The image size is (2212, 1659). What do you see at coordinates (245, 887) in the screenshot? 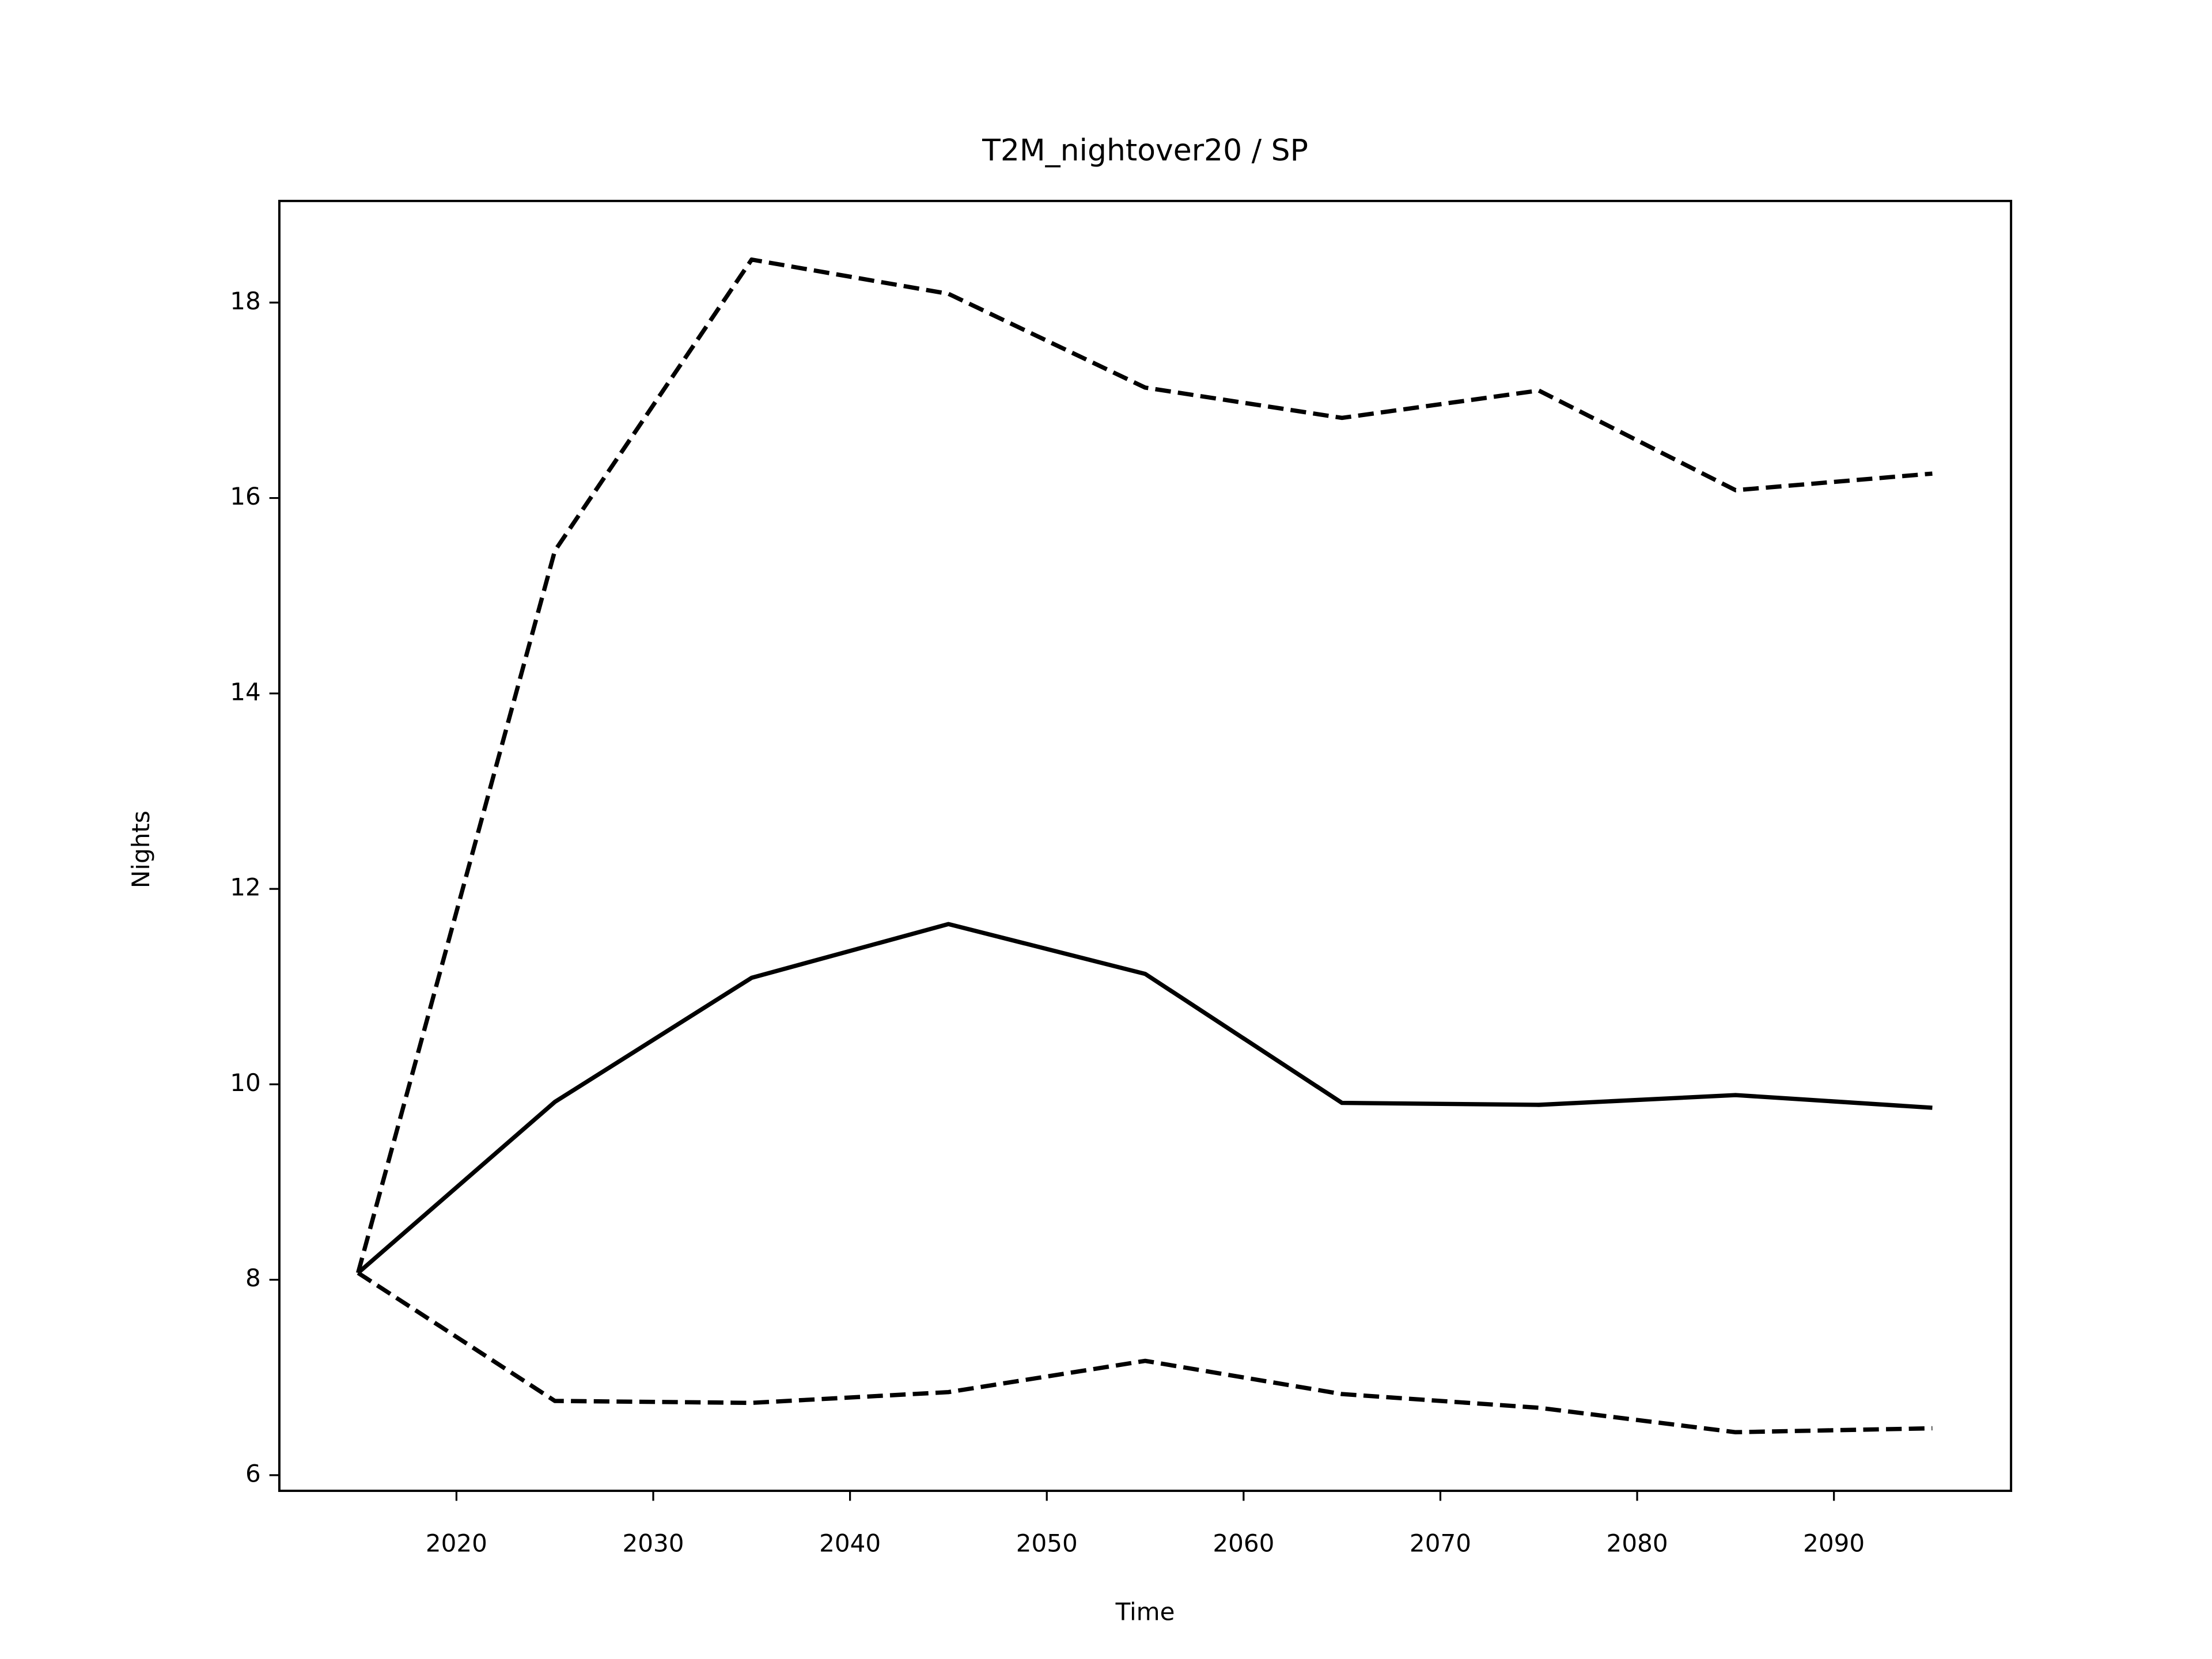
I see `y-tick-label: 12` at bounding box center [245, 887].